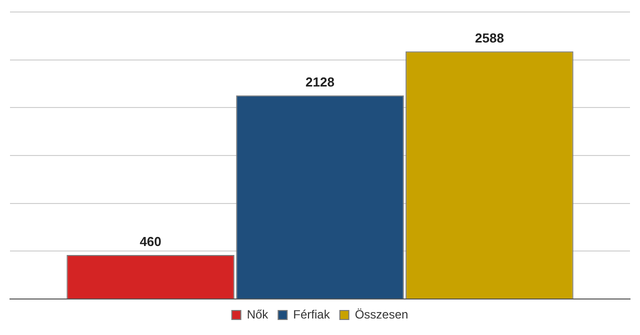  What do you see at coordinates (320, 82) in the screenshot?
I see `data-label: 2128` at bounding box center [320, 82].